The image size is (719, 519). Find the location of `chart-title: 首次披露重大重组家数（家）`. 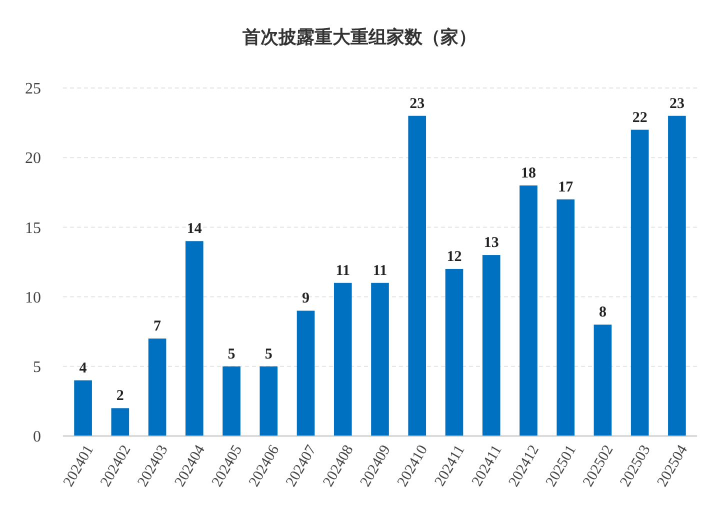

chart-title: 首次披露重大重组家数（家） is located at coordinates (359, 37).